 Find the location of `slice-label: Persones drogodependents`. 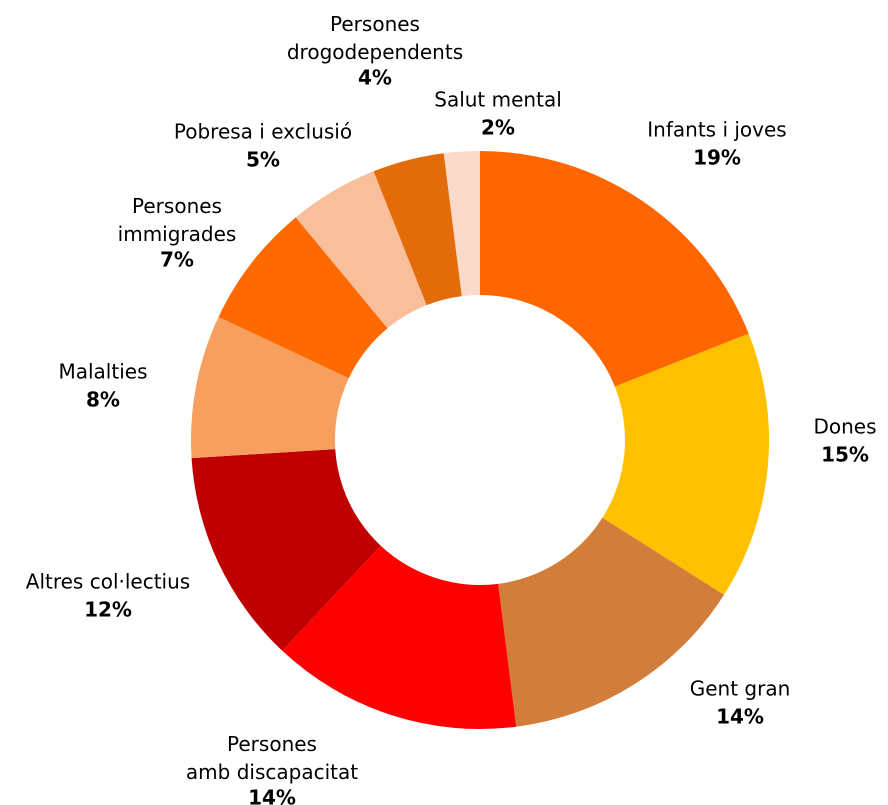

slice-label: Persones drogodependents is located at coordinates (375, 38).